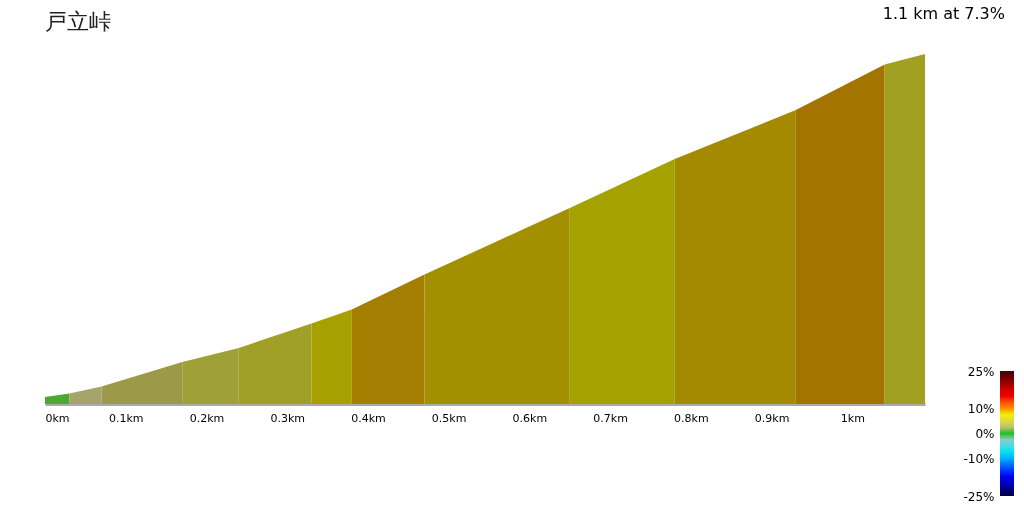 The height and width of the screenshot is (512, 1024). Describe the element at coordinates (772, 418) in the screenshot. I see `x-tick-label: 0.9km` at that location.